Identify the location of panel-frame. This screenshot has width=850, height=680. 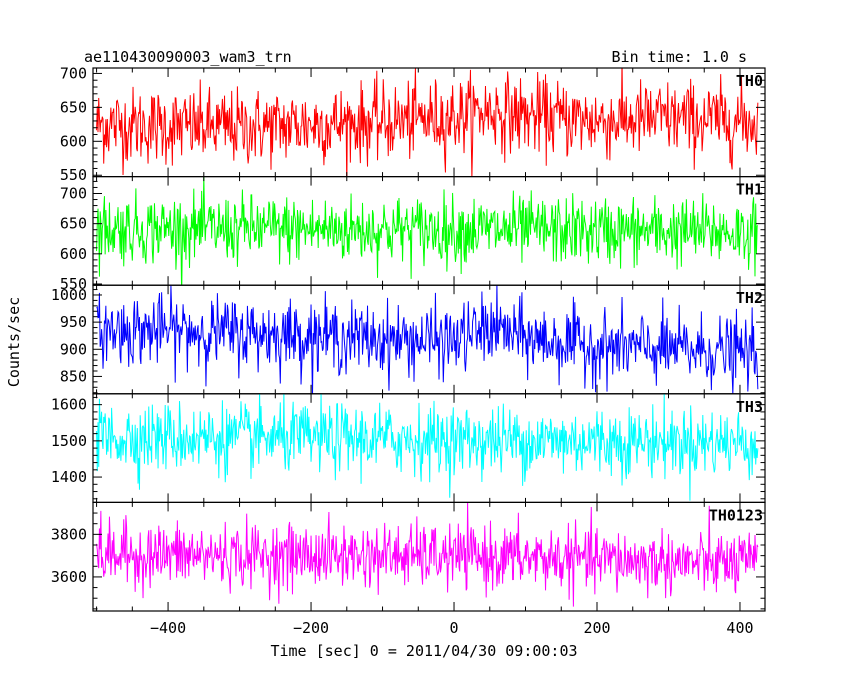
(429, 556).